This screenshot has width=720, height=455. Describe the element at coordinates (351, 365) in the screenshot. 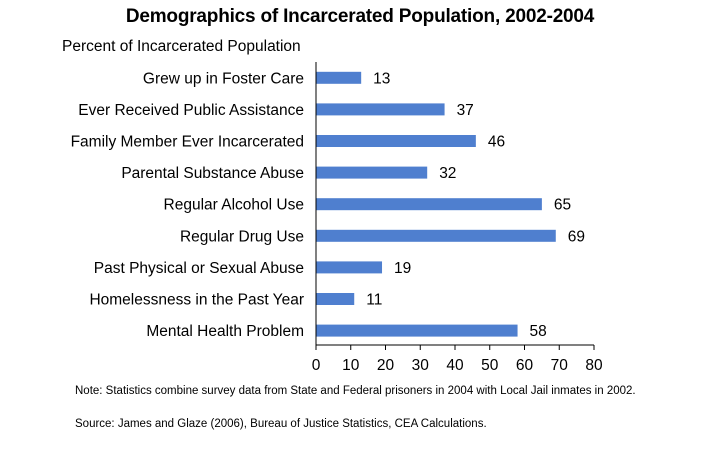

I see `x-tick-label: 10` at that location.